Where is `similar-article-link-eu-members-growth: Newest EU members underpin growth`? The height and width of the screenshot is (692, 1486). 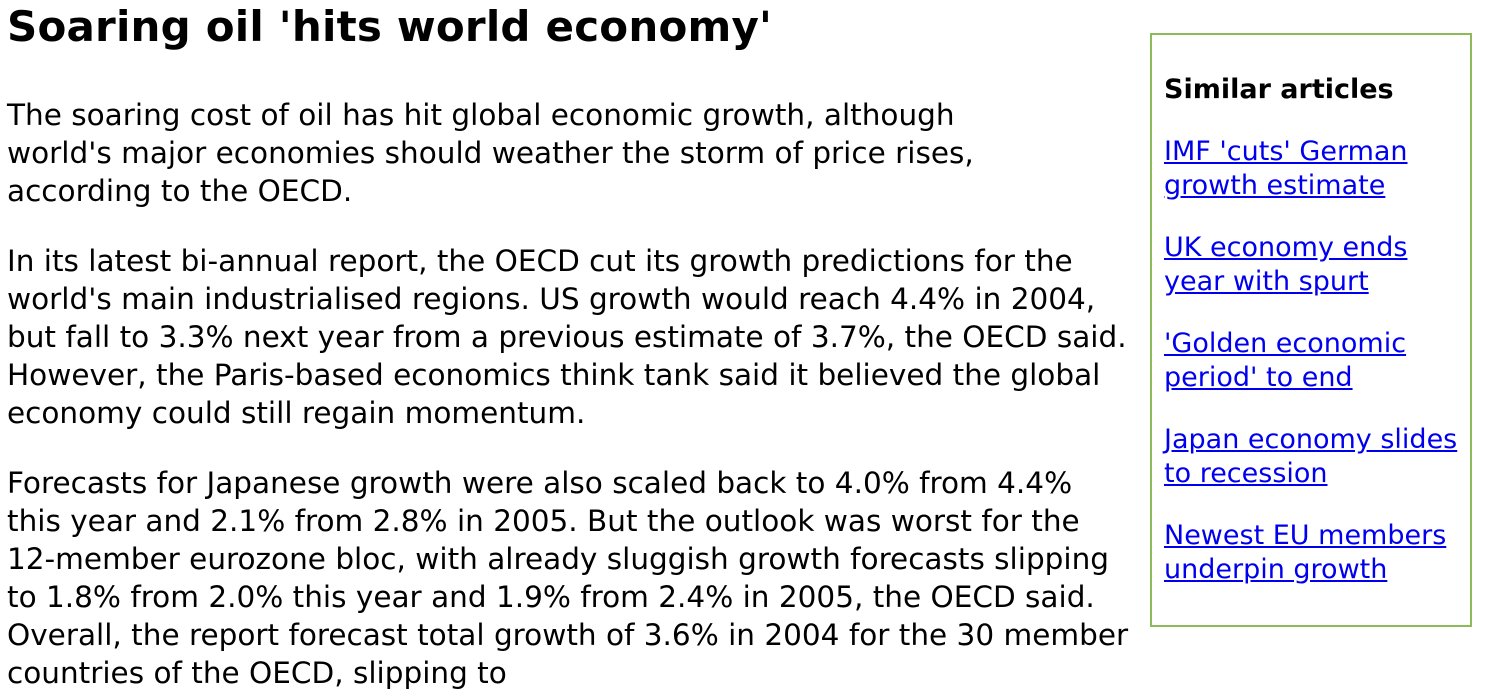 similar-article-link-eu-members-growth: Newest EU members underpin growth is located at coordinates (1305, 552).